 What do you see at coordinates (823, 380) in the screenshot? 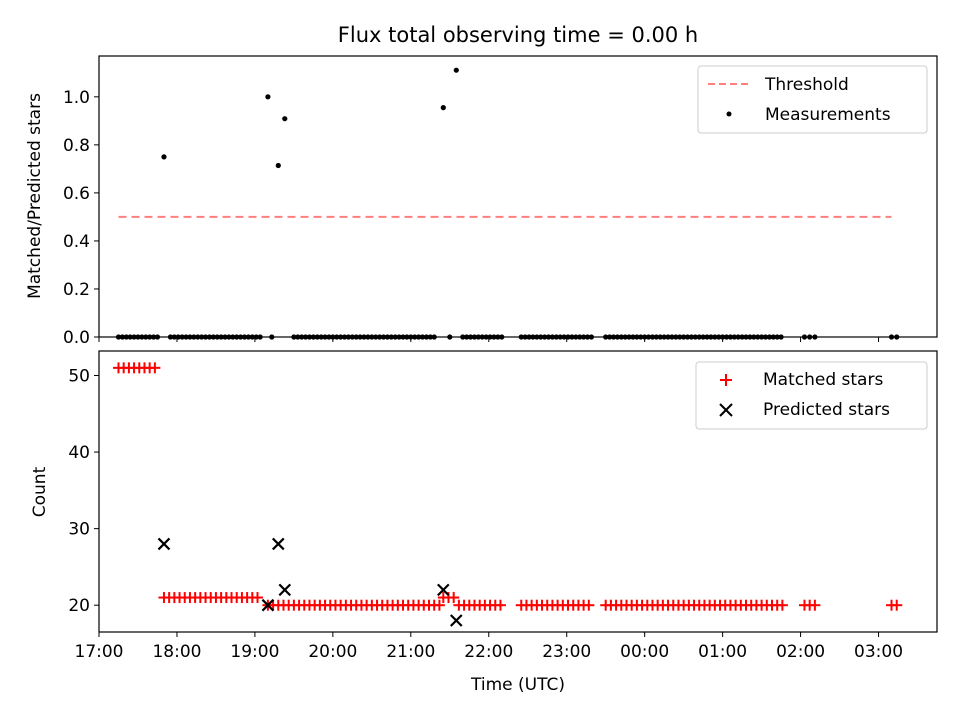
I see `legend-matched-label: Matched stars` at bounding box center [823, 380].